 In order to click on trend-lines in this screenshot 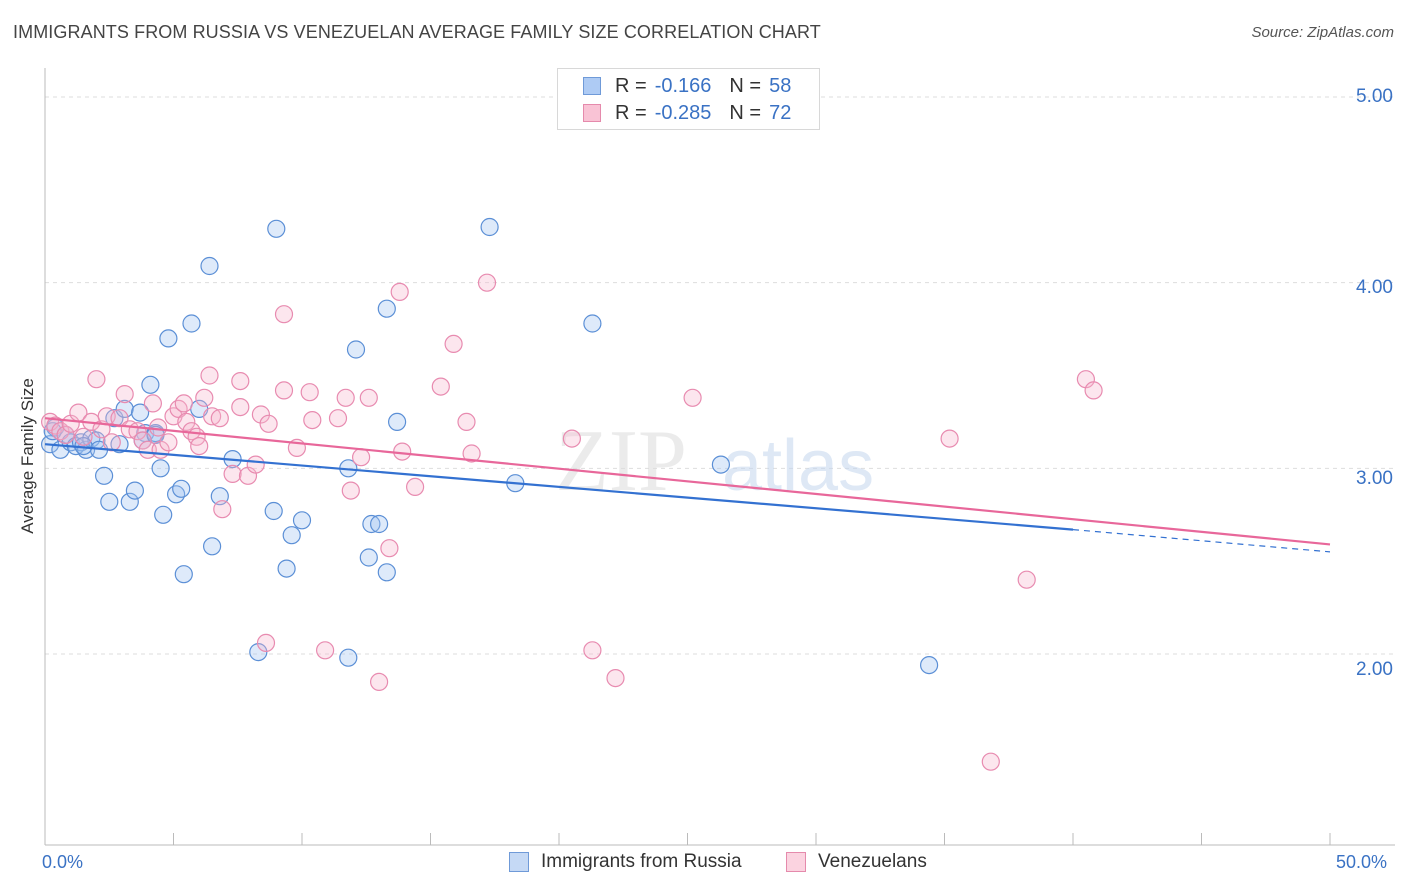, I will do `click(687, 485)`.